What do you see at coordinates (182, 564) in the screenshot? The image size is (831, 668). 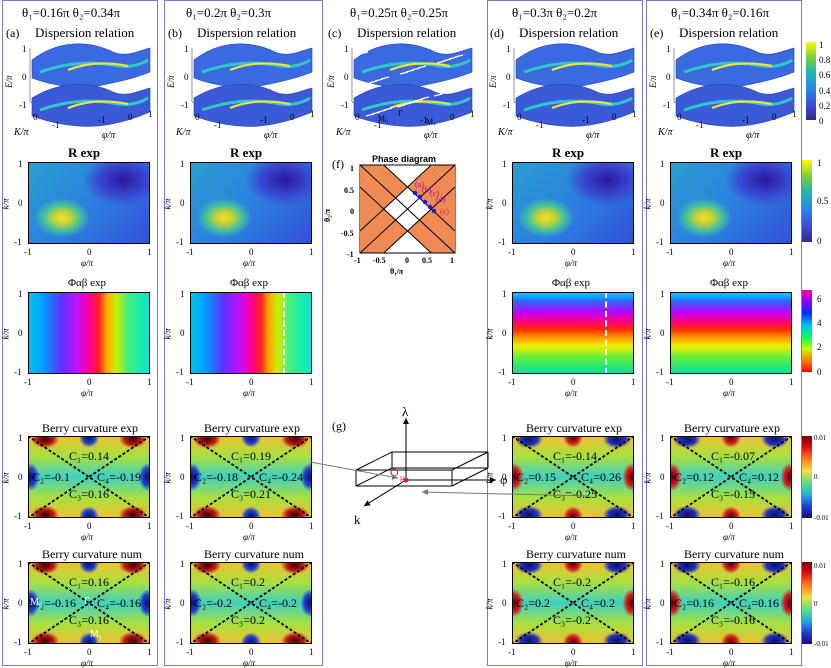 I see `berry-num-y-1: 1` at bounding box center [182, 564].